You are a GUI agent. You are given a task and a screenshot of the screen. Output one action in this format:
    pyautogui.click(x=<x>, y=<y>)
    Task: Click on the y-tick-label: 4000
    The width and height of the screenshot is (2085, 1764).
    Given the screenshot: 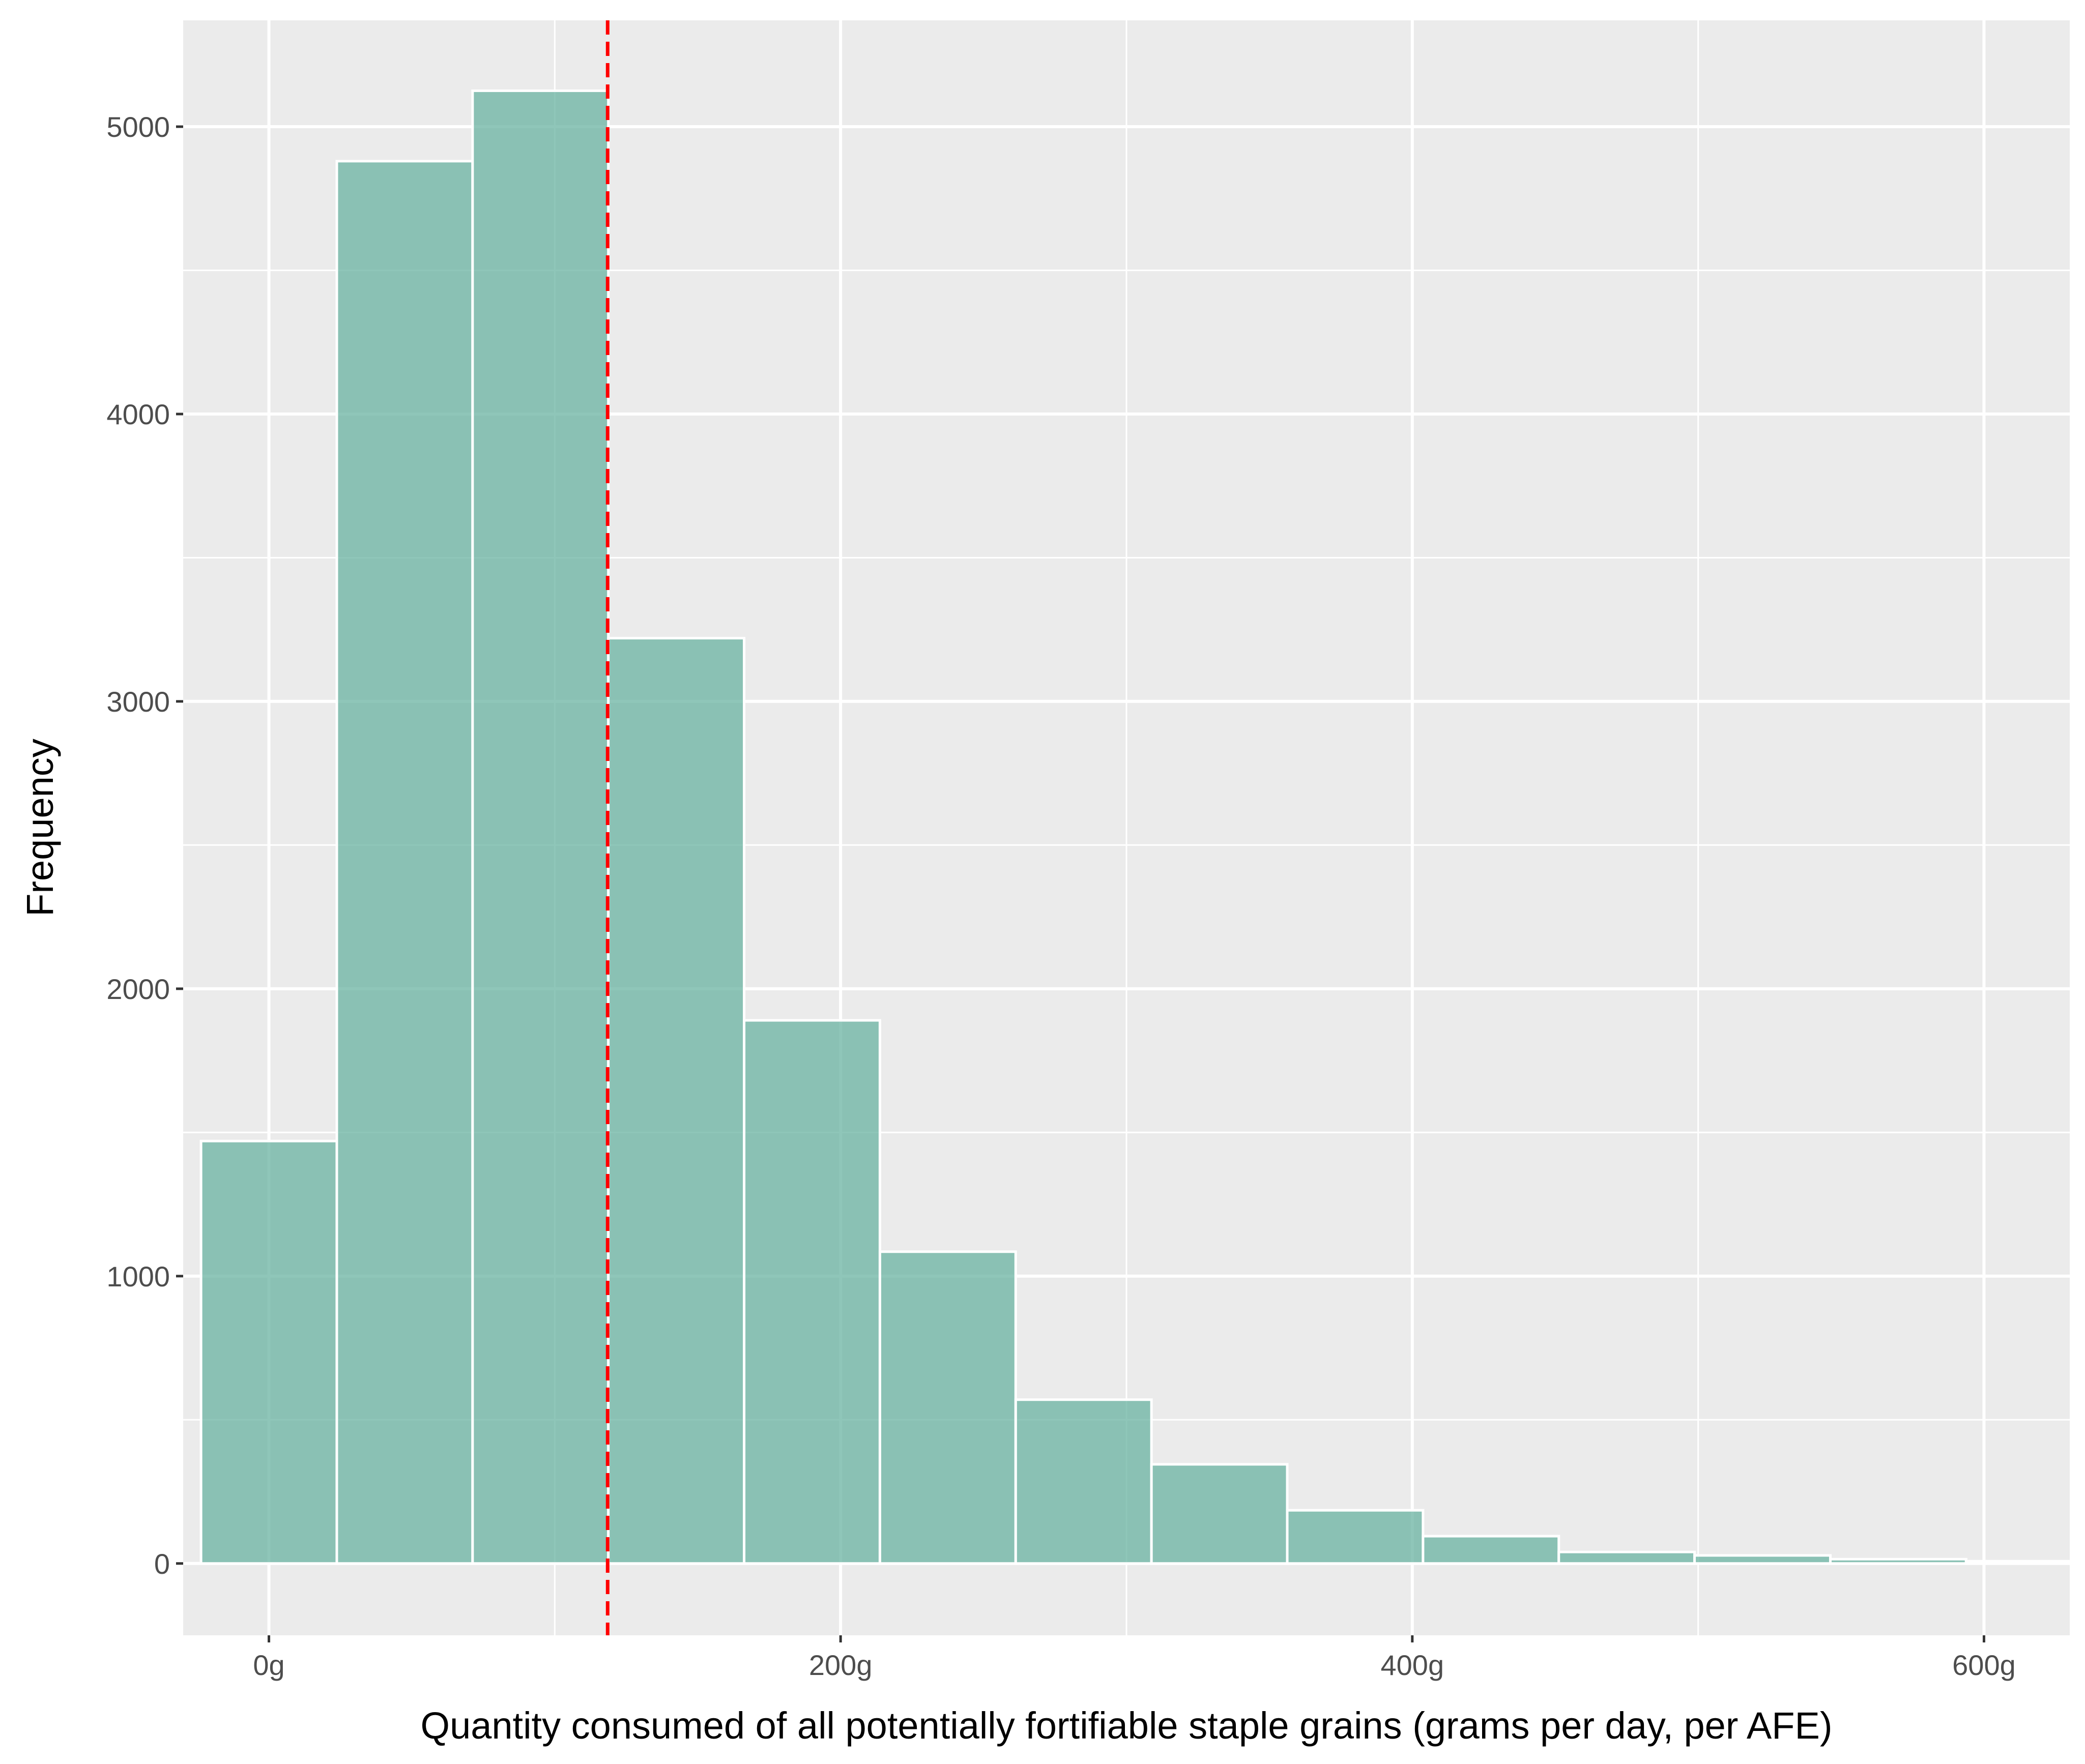 What is the action you would take?
    pyautogui.click(x=138, y=414)
    